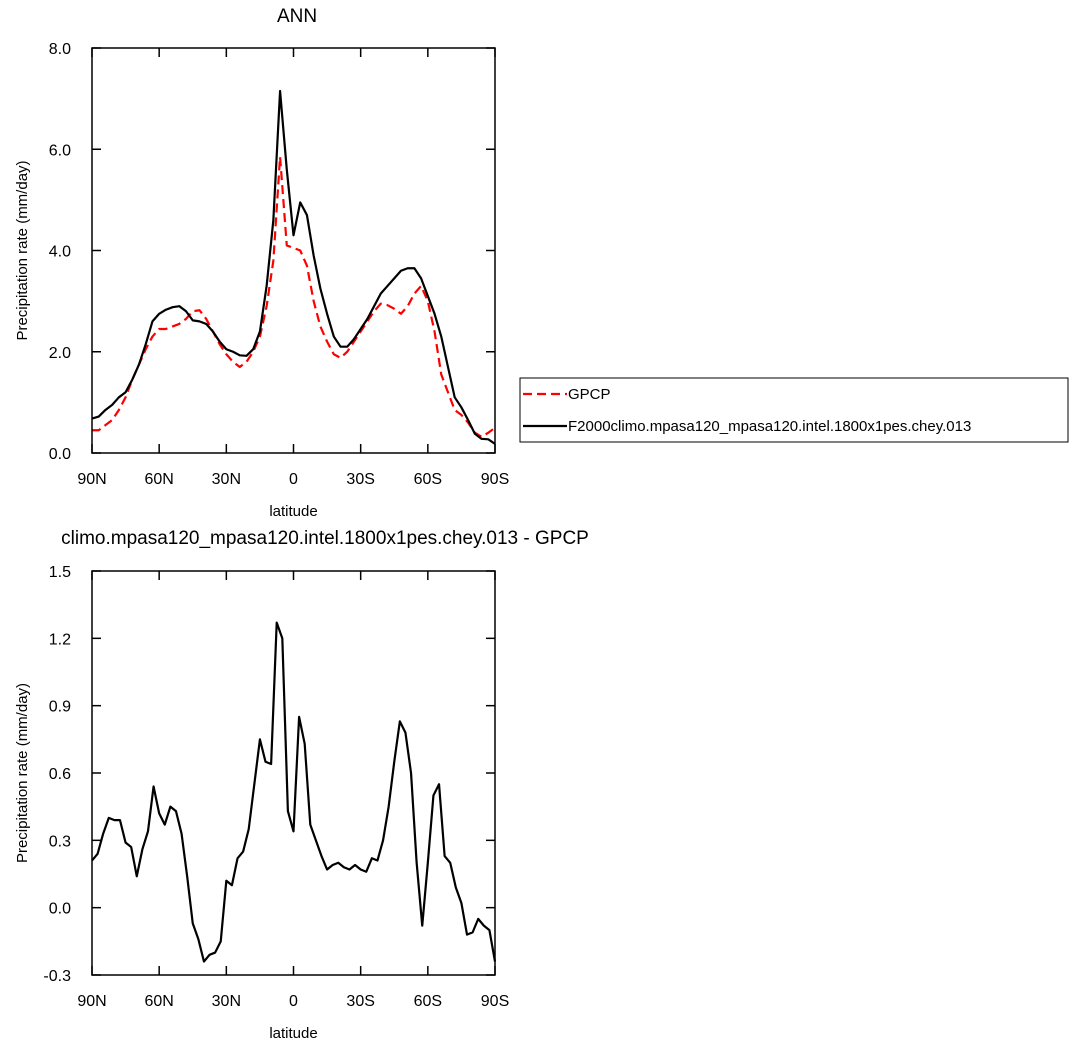  What do you see at coordinates (60, 252) in the screenshot?
I see `y-tick-label: 4.0` at bounding box center [60, 252].